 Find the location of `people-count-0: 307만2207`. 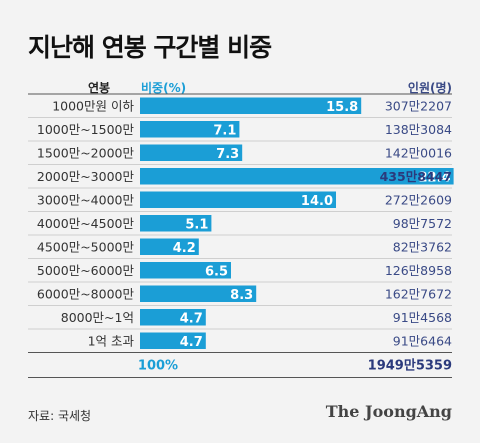

people-count-0: 307만2207 is located at coordinates (418, 105).